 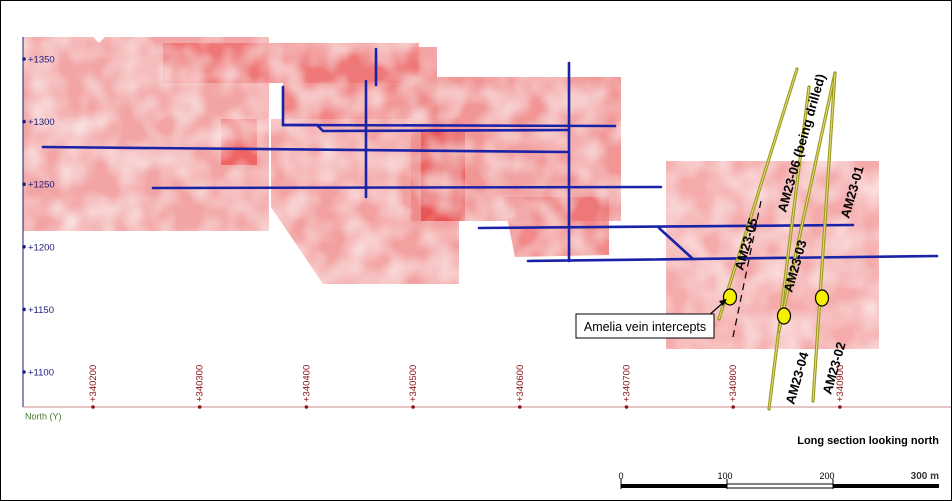 I want to click on northing-tick-label: +340300, so click(x=200, y=383).